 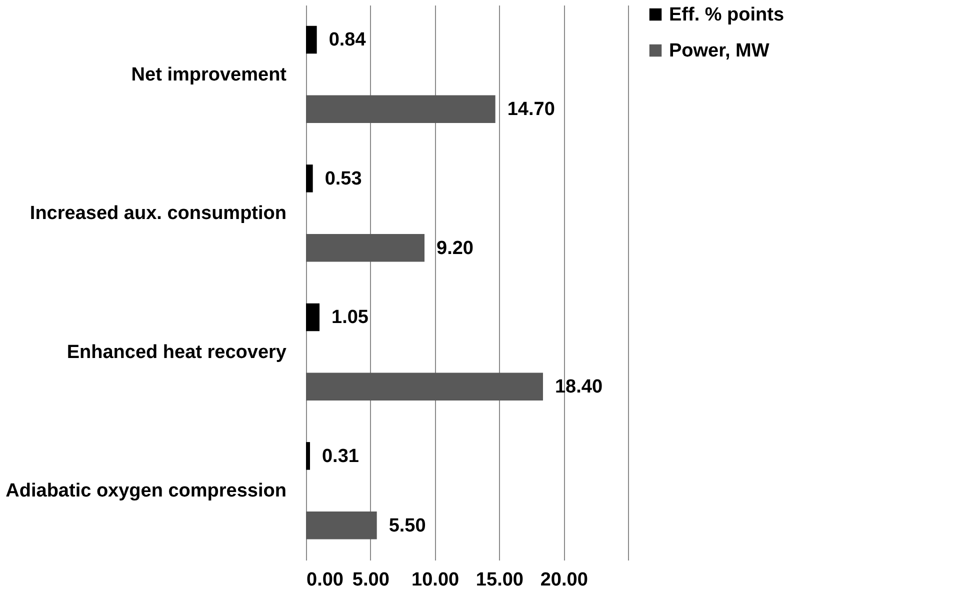 I want to click on data-label: 0.84, so click(x=347, y=40).